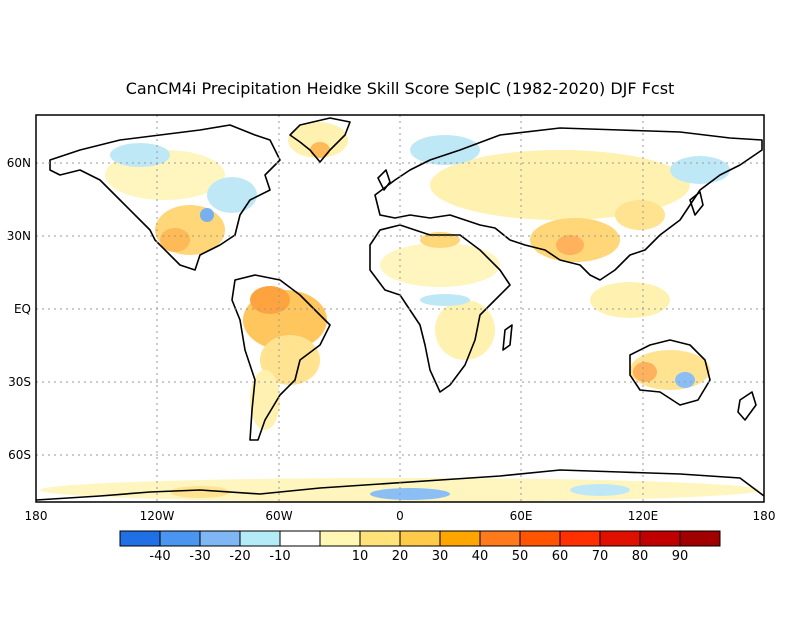 The height and width of the screenshot is (618, 800). I want to click on lon-label-120e: 120E, so click(643, 516).